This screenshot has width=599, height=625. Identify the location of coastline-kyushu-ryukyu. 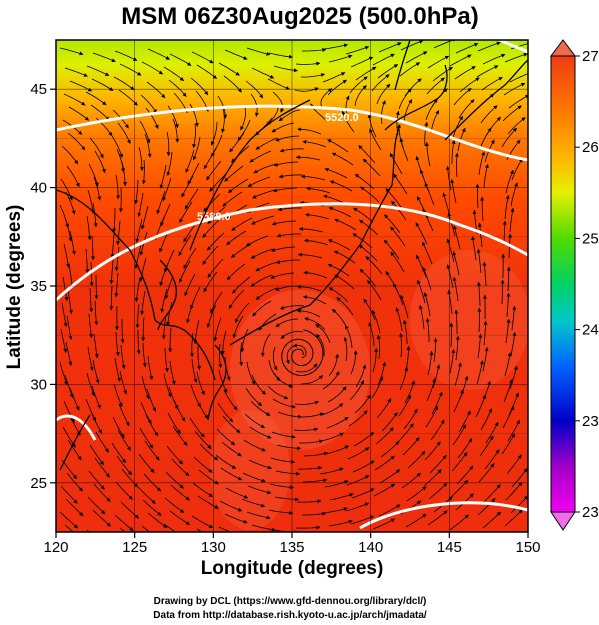
(217, 382).